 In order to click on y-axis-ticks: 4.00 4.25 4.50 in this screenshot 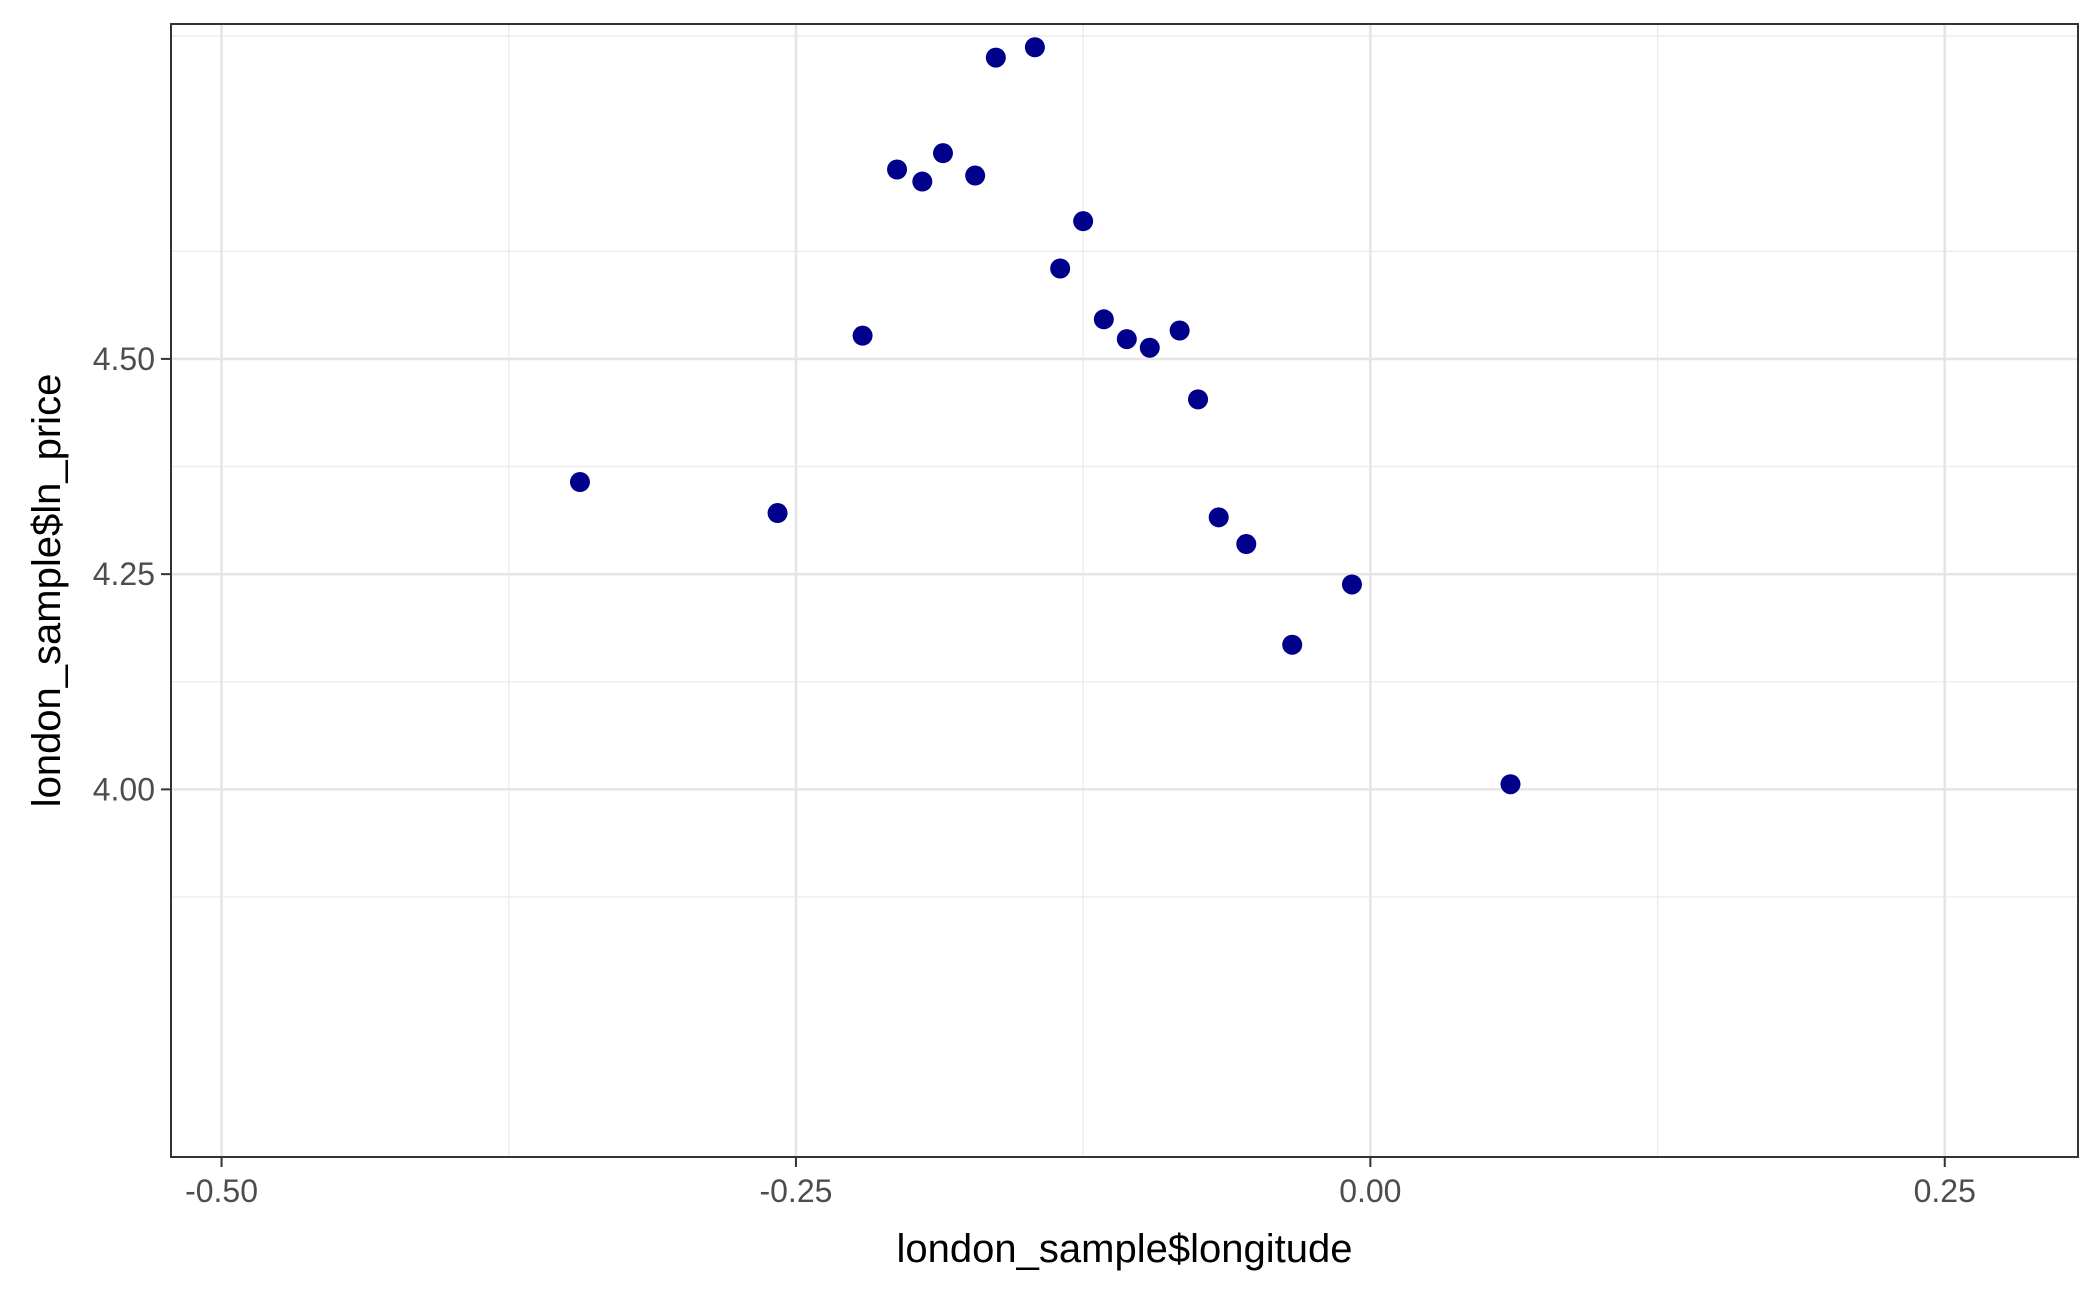, I will do `click(132, 574)`.